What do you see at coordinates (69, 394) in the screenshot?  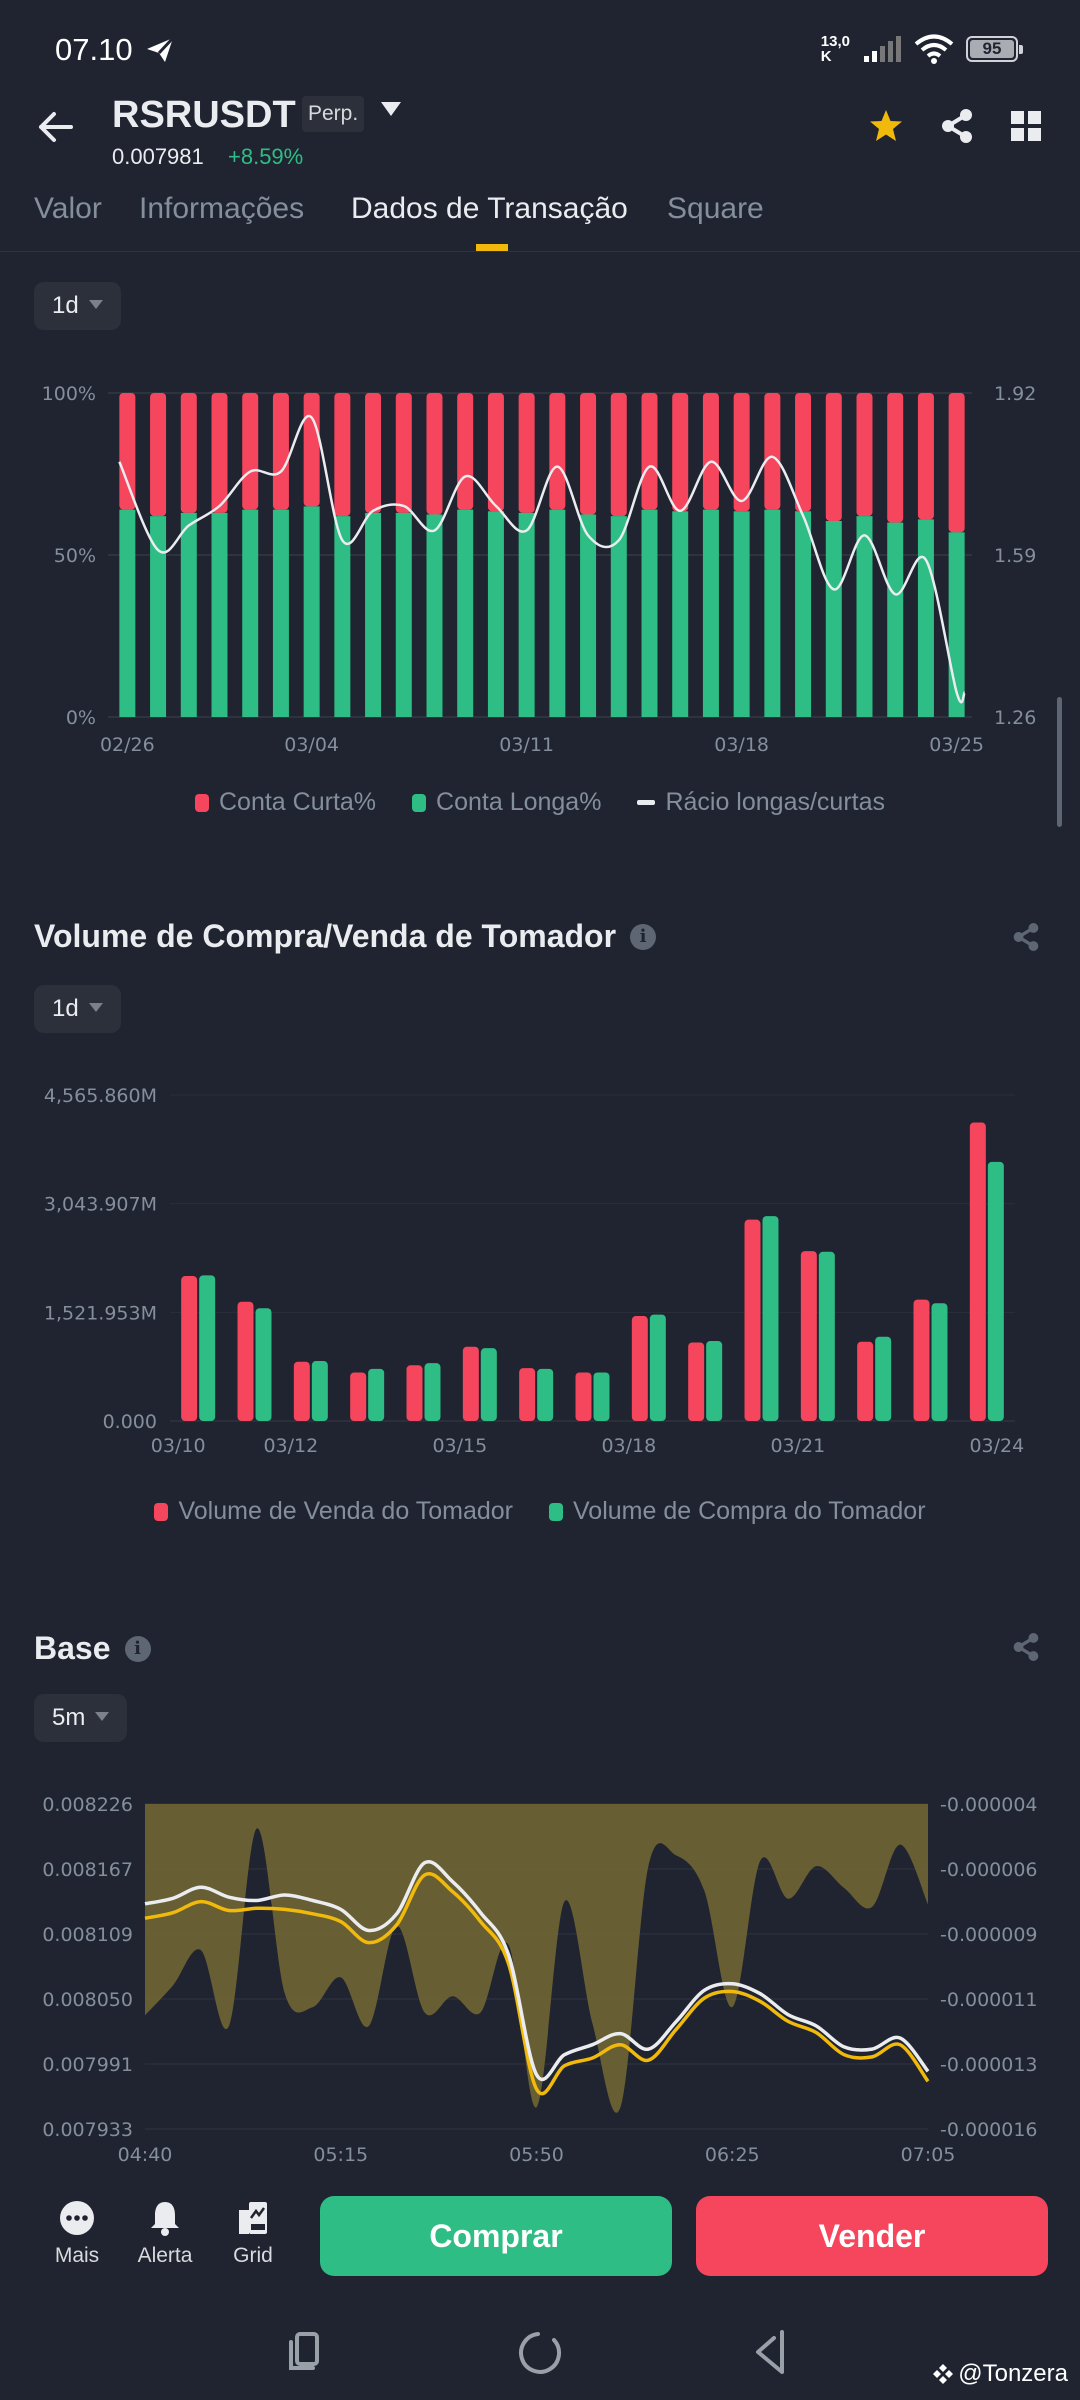 I see `y-left-tick: 100%` at bounding box center [69, 394].